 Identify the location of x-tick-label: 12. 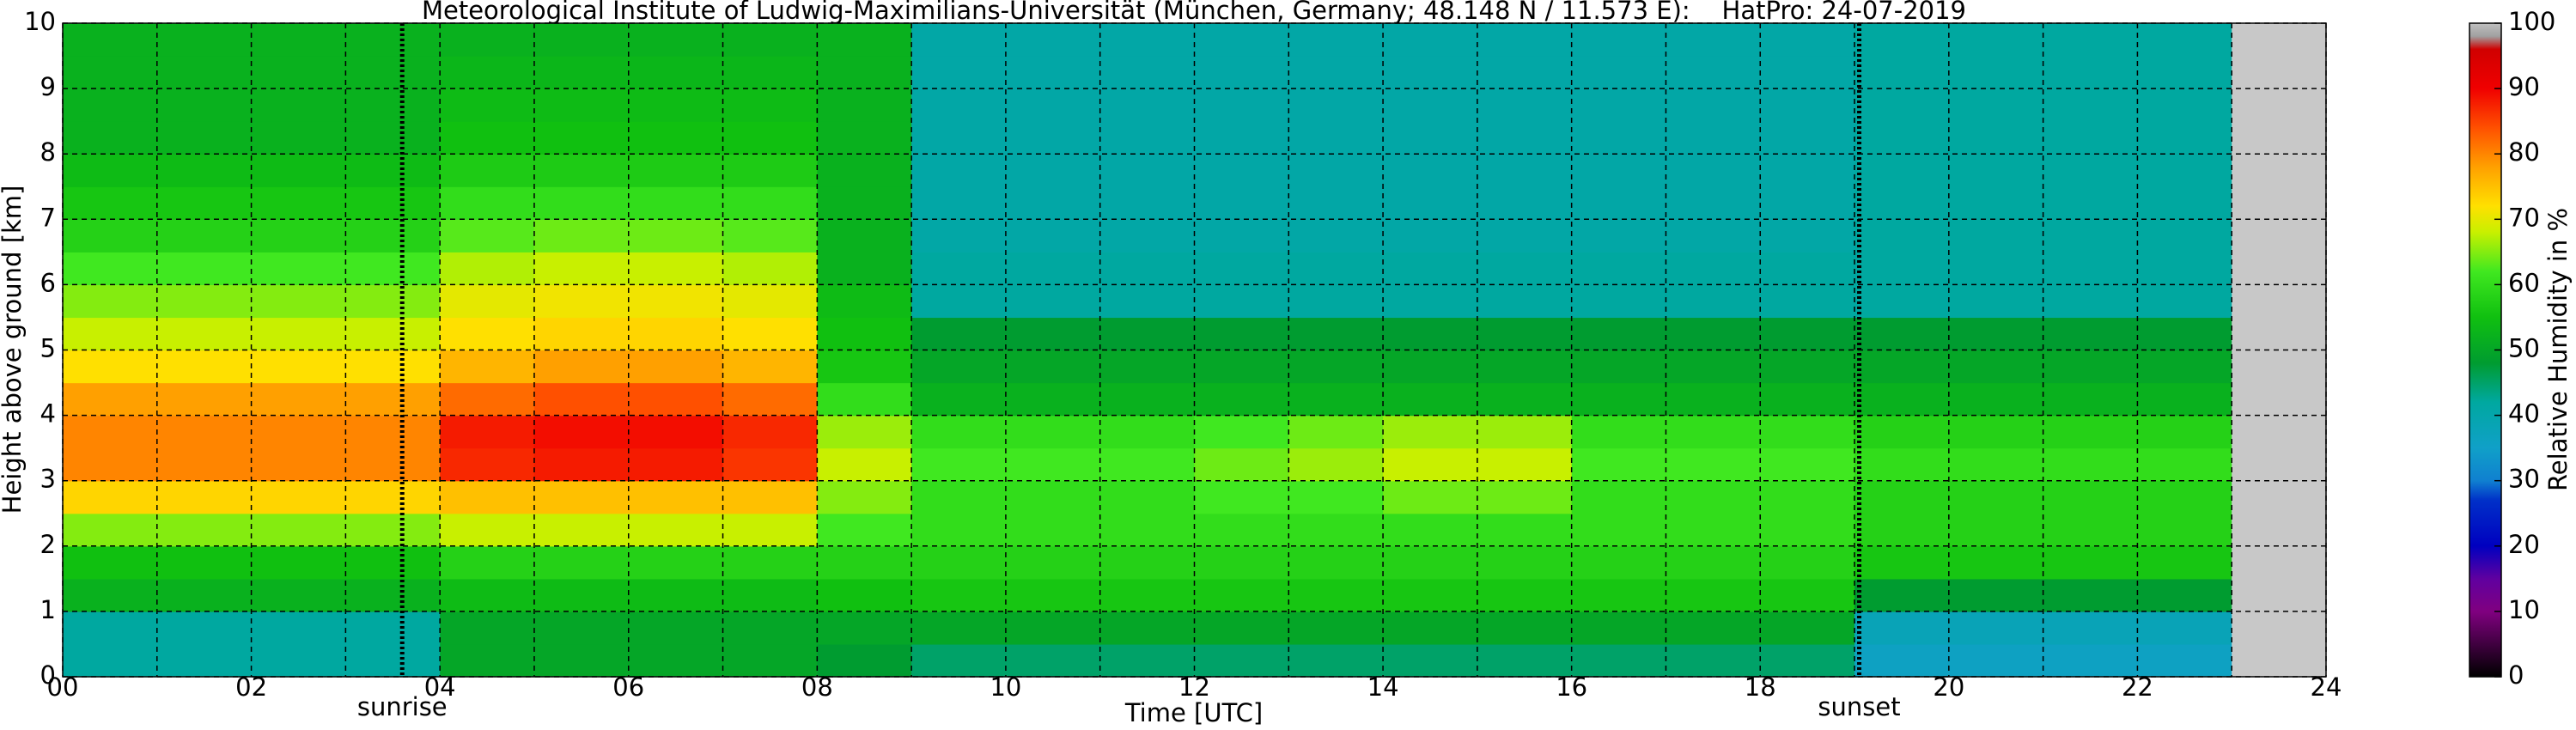
(1194, 687).